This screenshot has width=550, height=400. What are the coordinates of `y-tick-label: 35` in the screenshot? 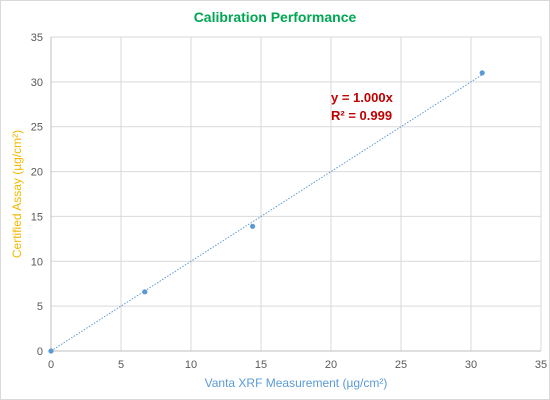 It's located at (37, 38).